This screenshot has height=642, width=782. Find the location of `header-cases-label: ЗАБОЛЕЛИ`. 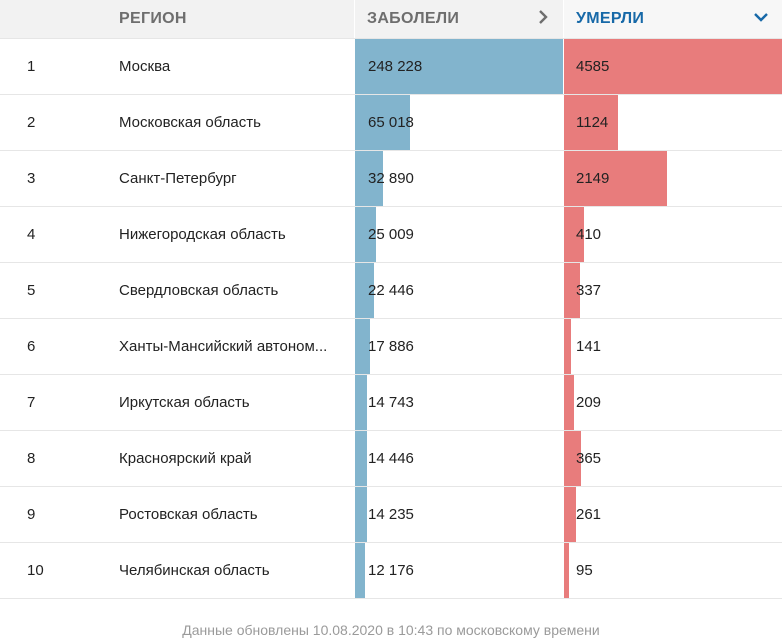

header-cases-label: ЗАБОЛЕЛИ is located at coordinates (413, 18).